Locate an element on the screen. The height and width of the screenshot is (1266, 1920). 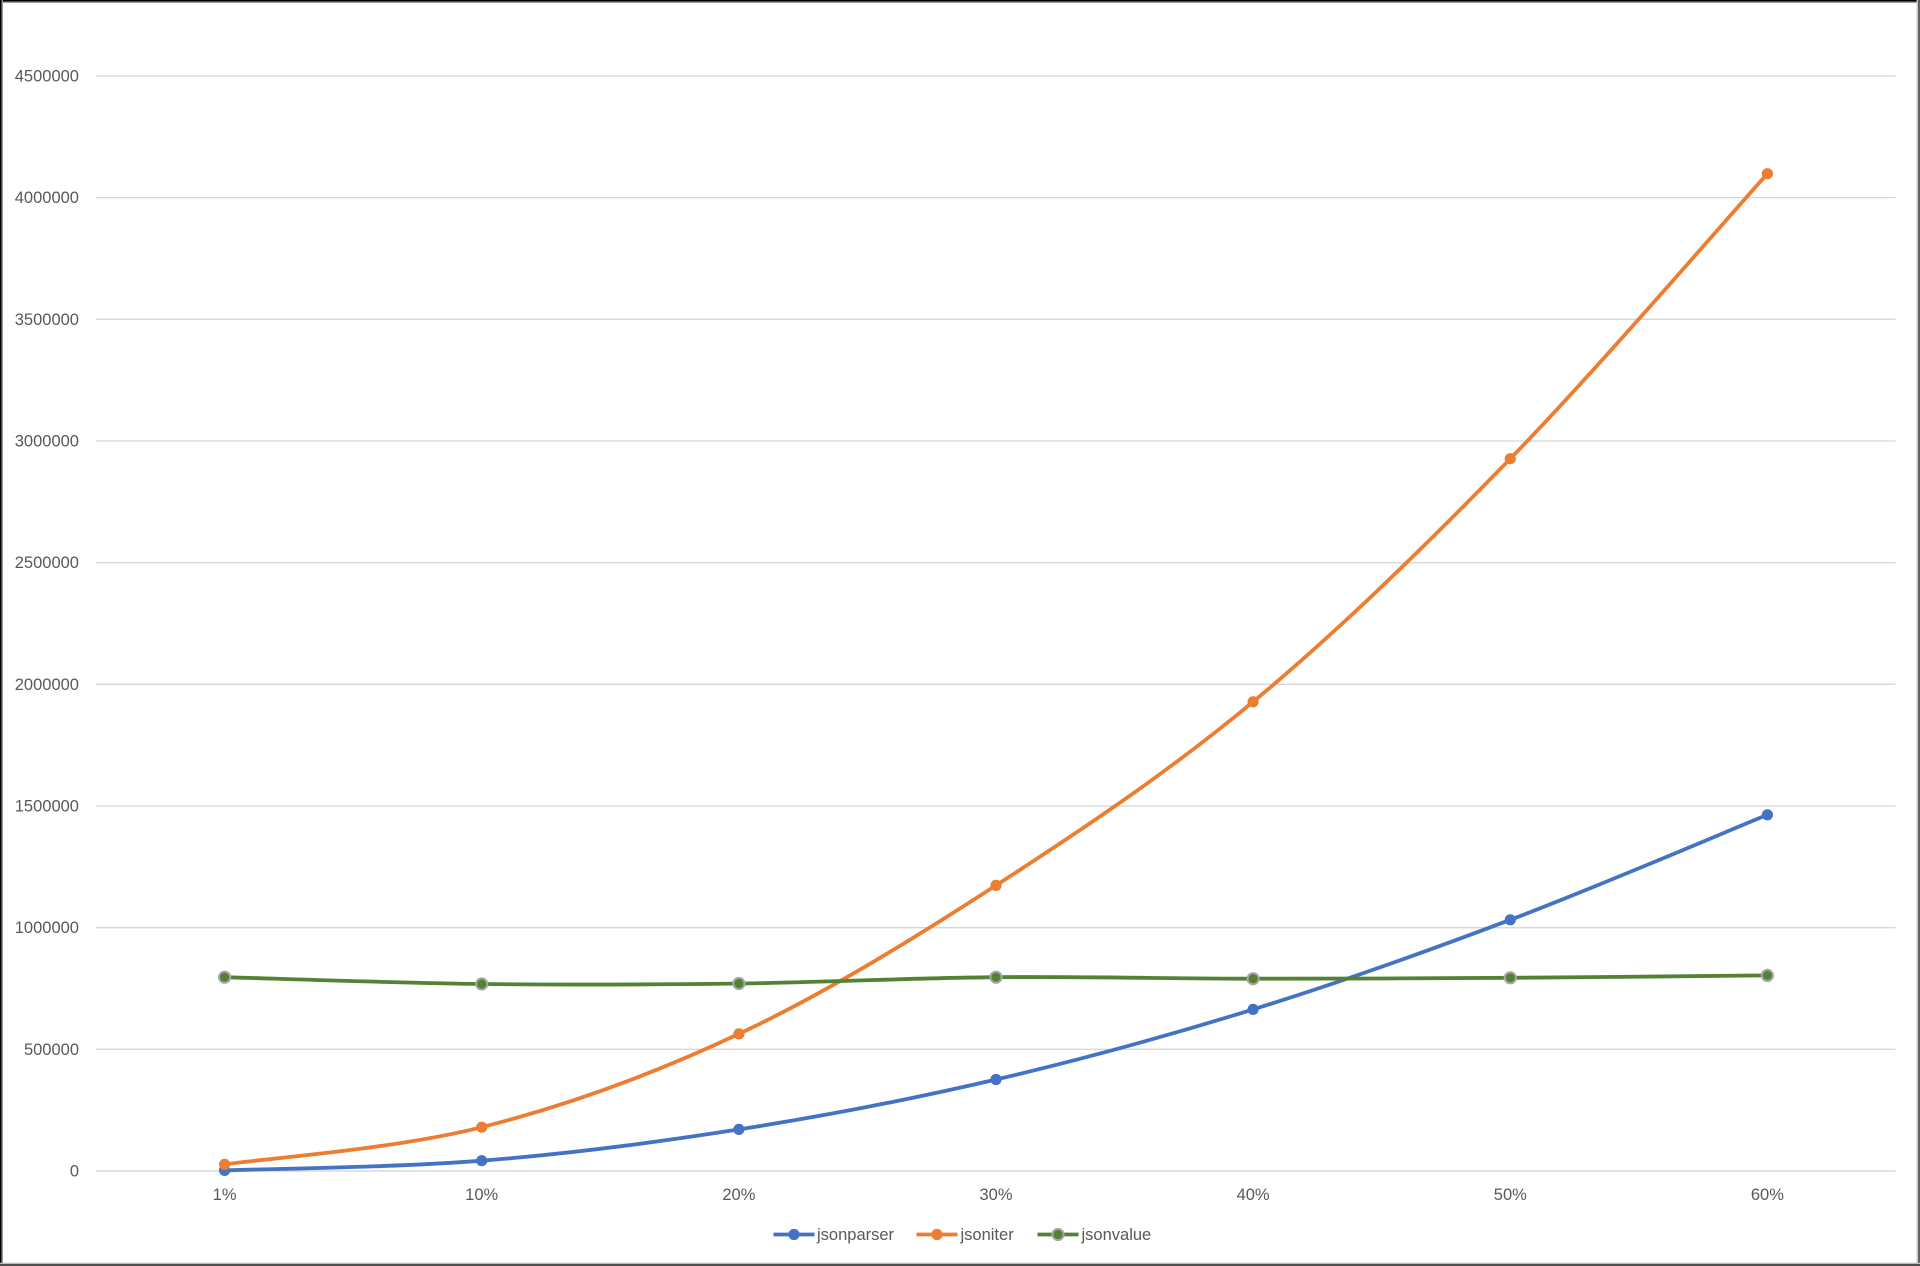
svg-text: 60% is located at coordinates (1767, 1195).